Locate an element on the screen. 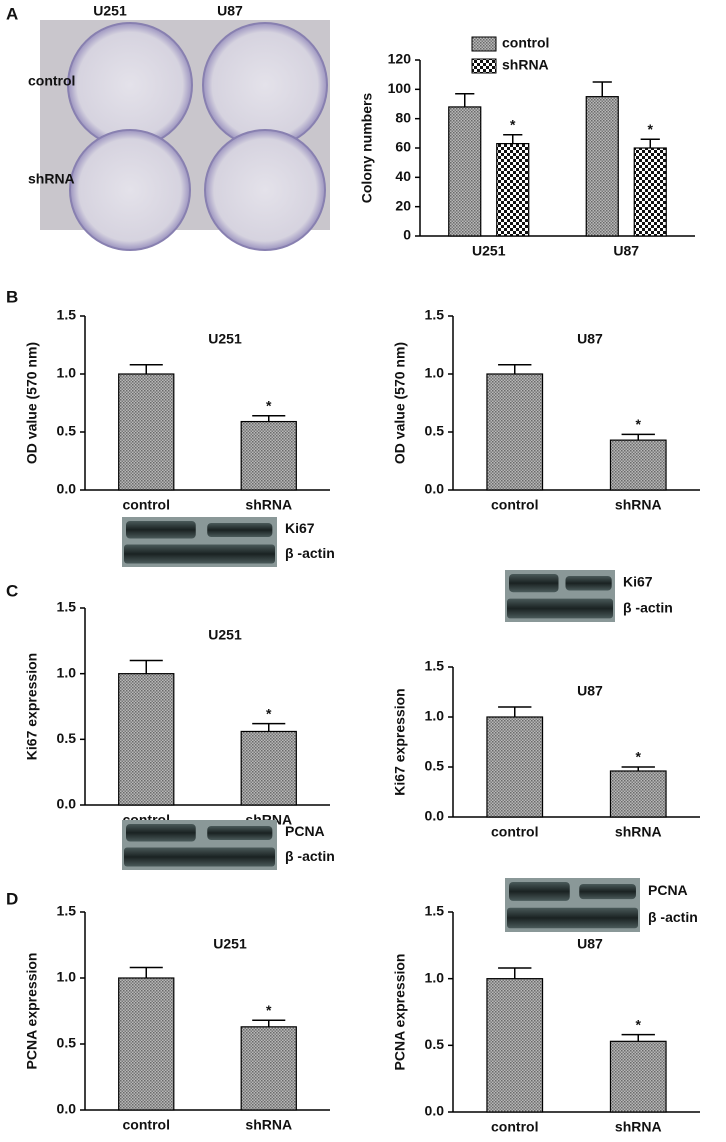 Image resolution: width=726 pixels, height=1142 pixels. photo-column-label: U251 is located at coordinates (110, 11).